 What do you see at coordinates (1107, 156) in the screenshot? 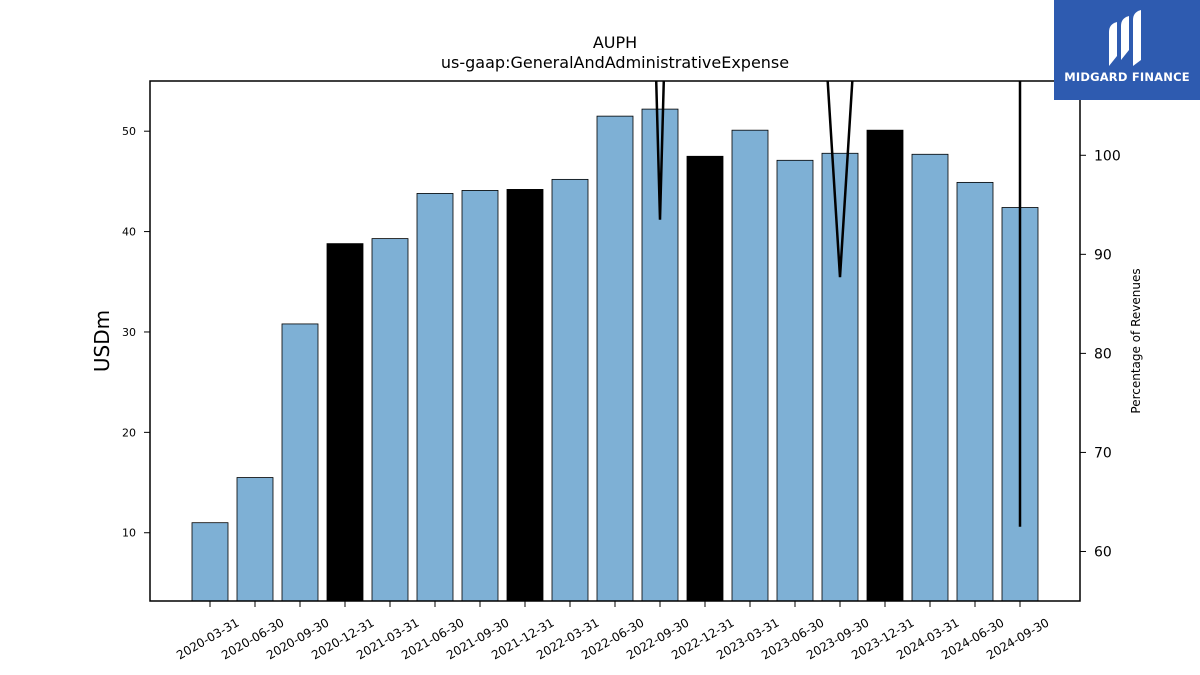
I see `y2-tick-label: 100` at bounding box center [1107, 156].